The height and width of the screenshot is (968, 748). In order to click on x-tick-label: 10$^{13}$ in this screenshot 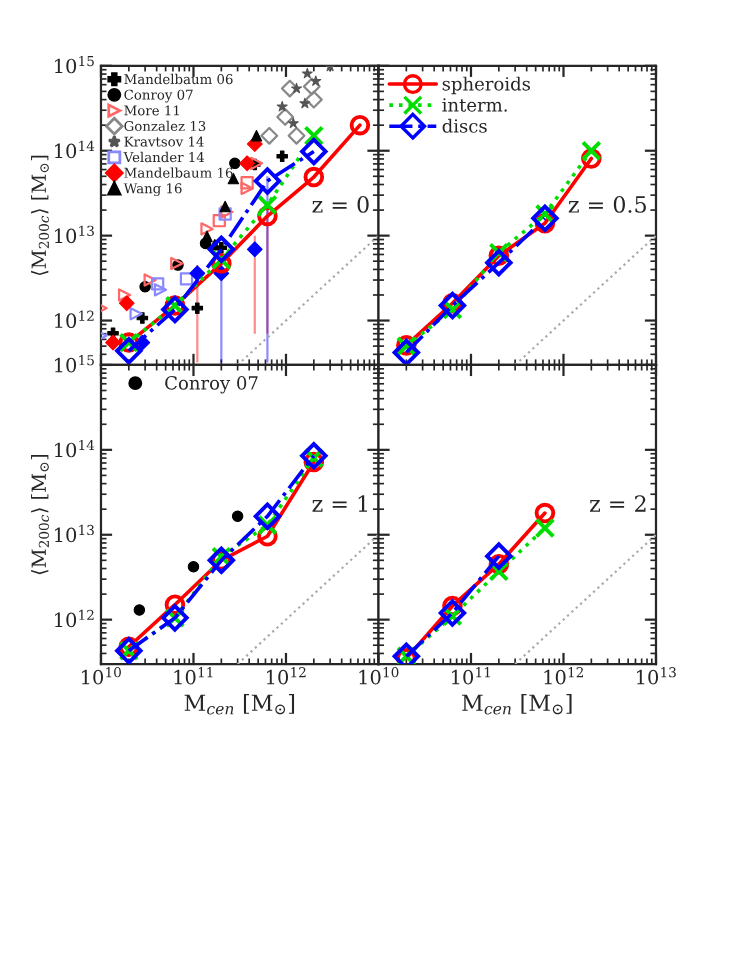, I will do `click(656, 676)`.